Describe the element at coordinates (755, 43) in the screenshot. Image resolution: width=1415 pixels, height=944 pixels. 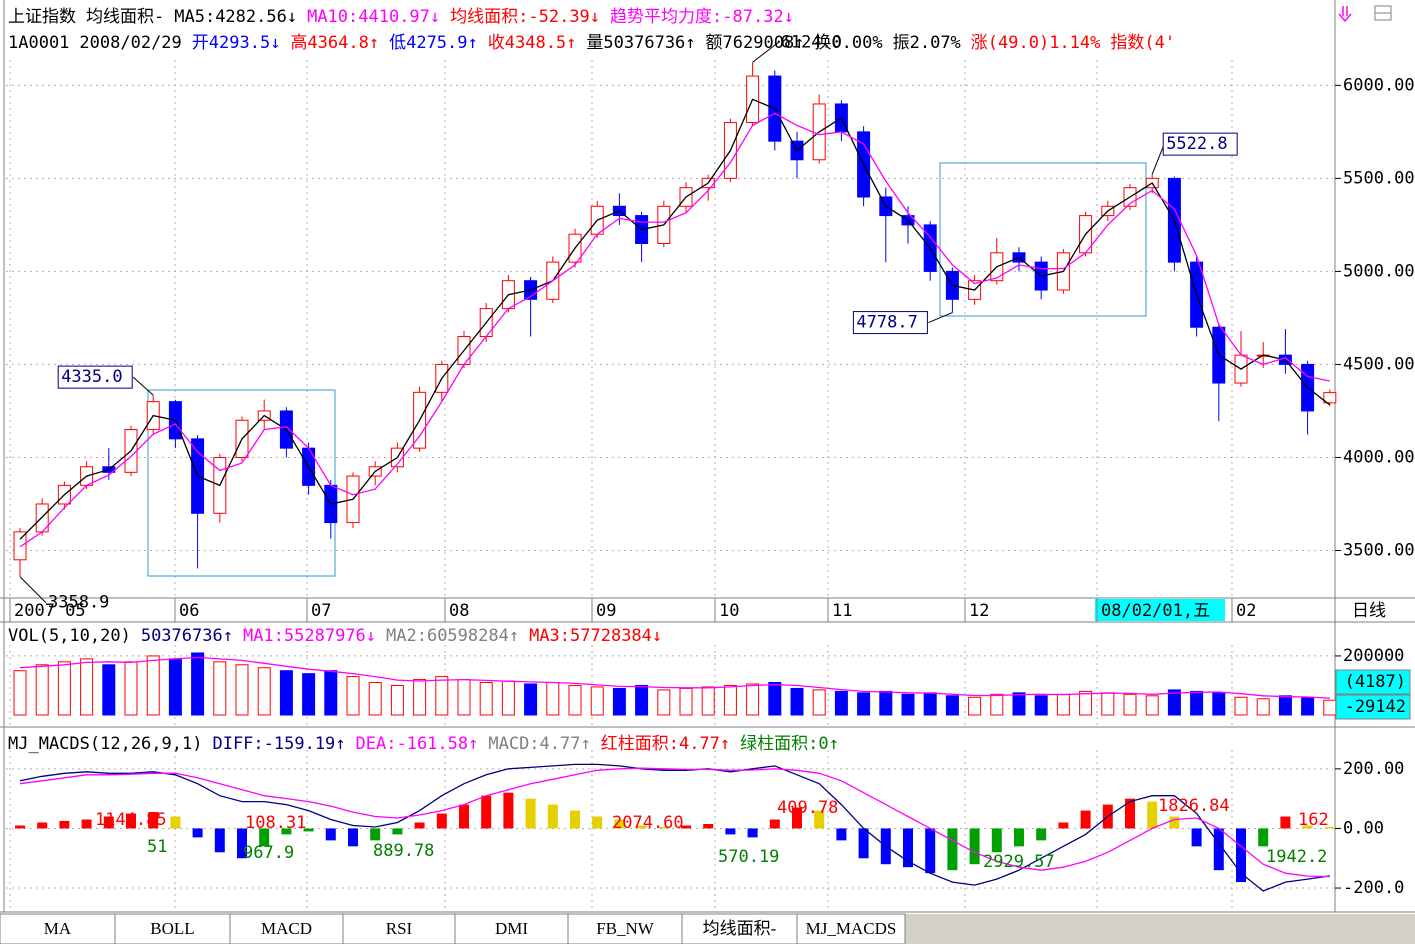
I see `header-item: 额7629008↑` at that location.